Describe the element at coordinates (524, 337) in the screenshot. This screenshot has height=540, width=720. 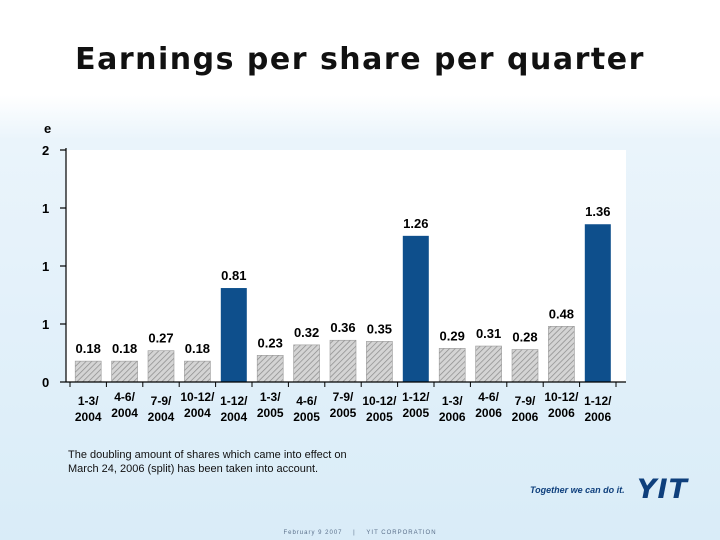
I see `data-label: 0.28` at that location.